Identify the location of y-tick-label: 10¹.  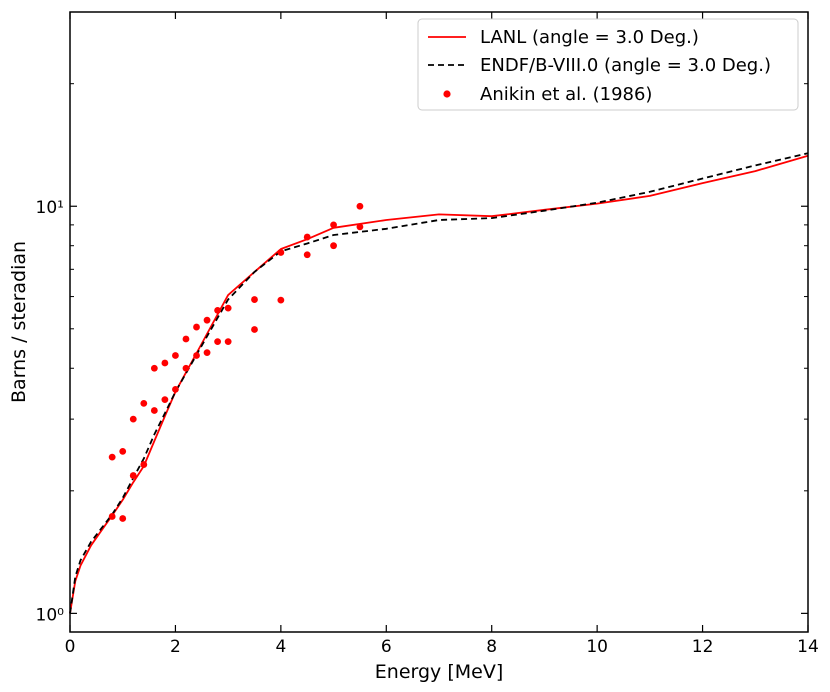
(50, 208).